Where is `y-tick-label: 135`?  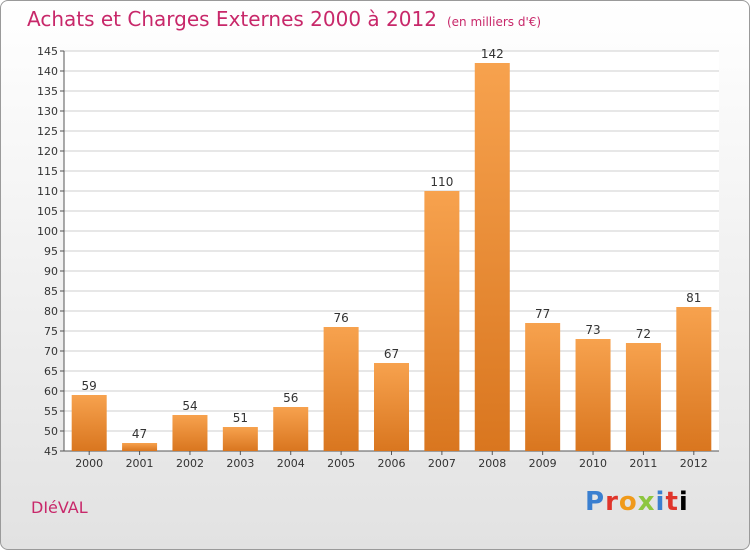
y-tick-label: 135 is located at coordinates (47, 91).